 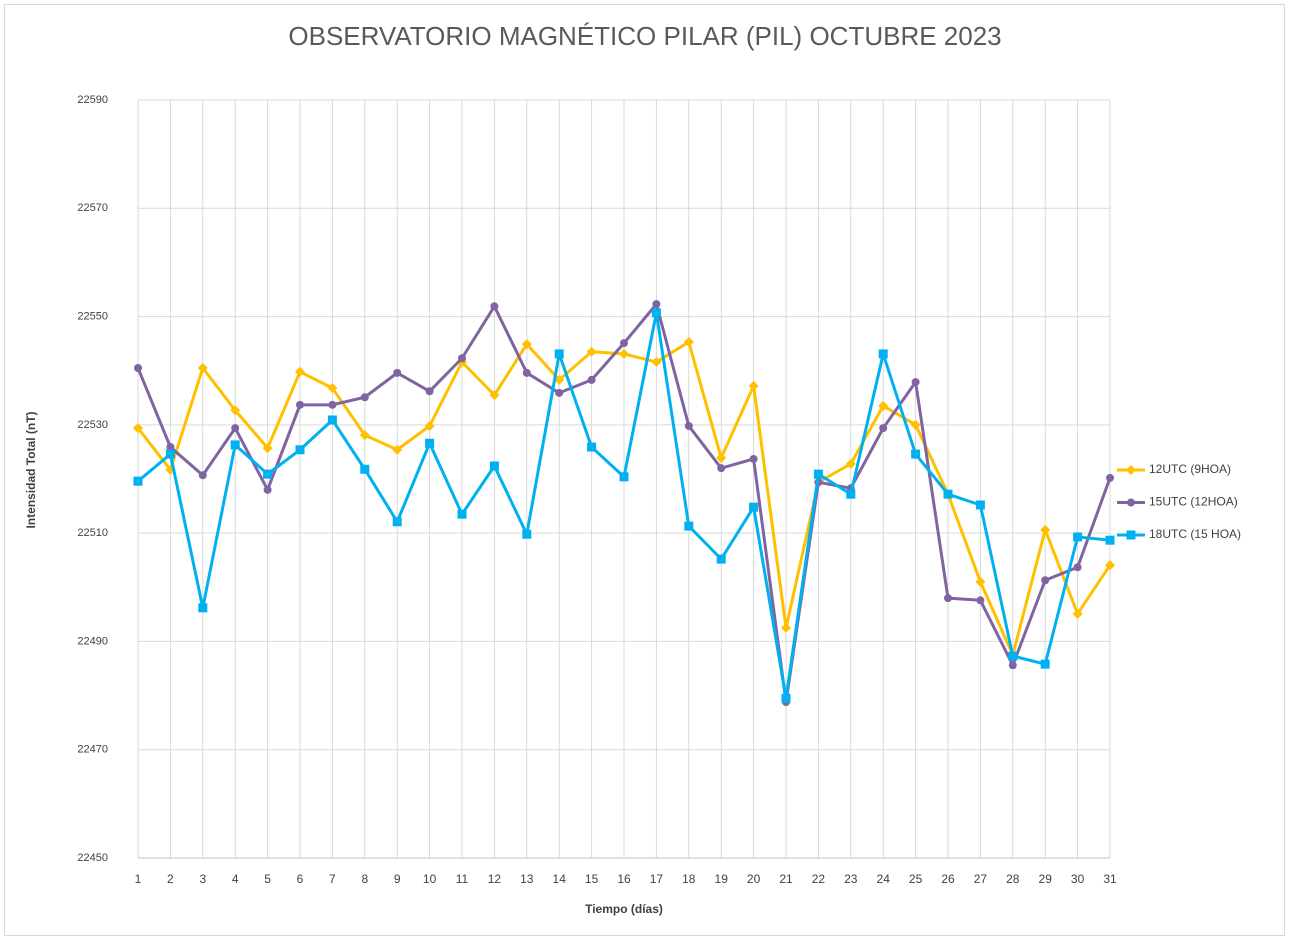 What do you see at coordinates (92, 100) in the screenshot?
I see `y-tick-label: 22590` at bounding box center [92, 100].